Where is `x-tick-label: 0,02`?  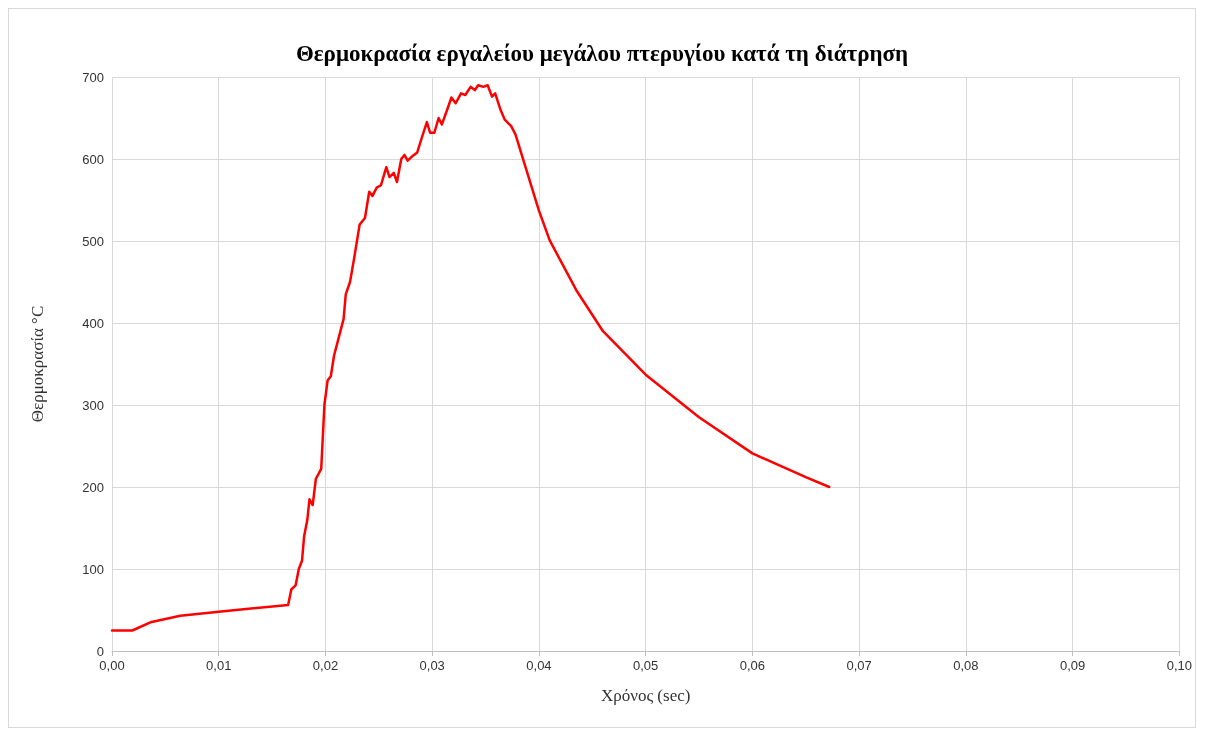 x-tick-label: 0,02 is located at coordinates (325, 665).